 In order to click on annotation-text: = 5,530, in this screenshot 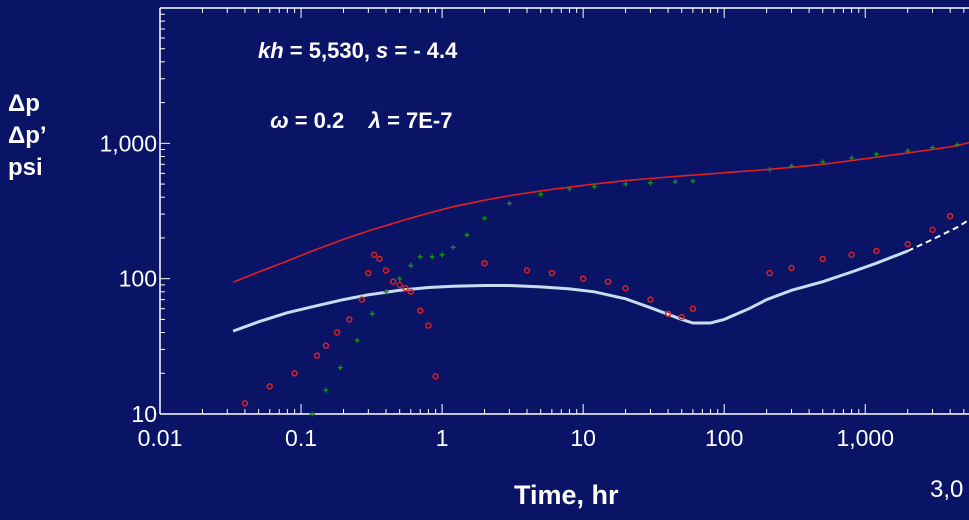, I will do `click(330, 50)`.